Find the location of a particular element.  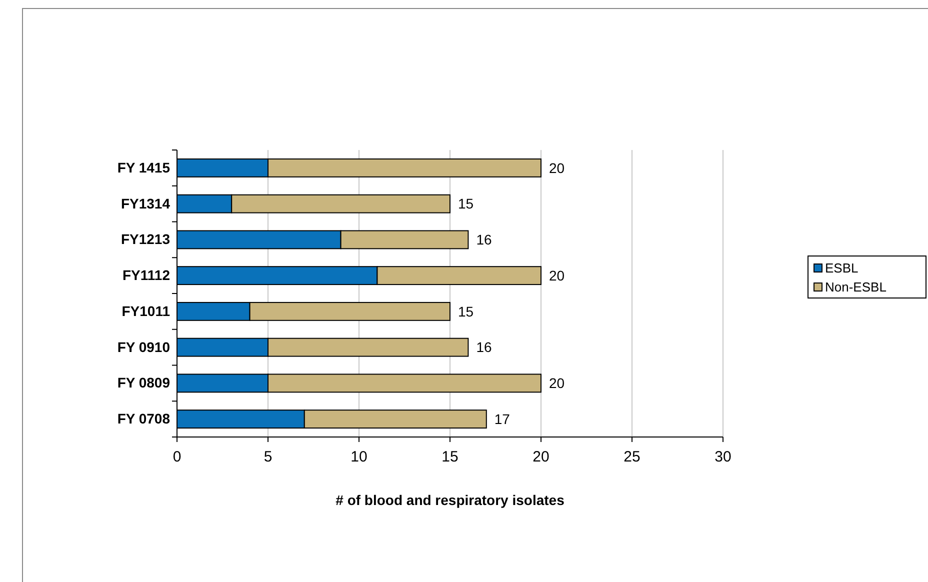

x-tick-label: 30 is located at coordinates (723, 457).